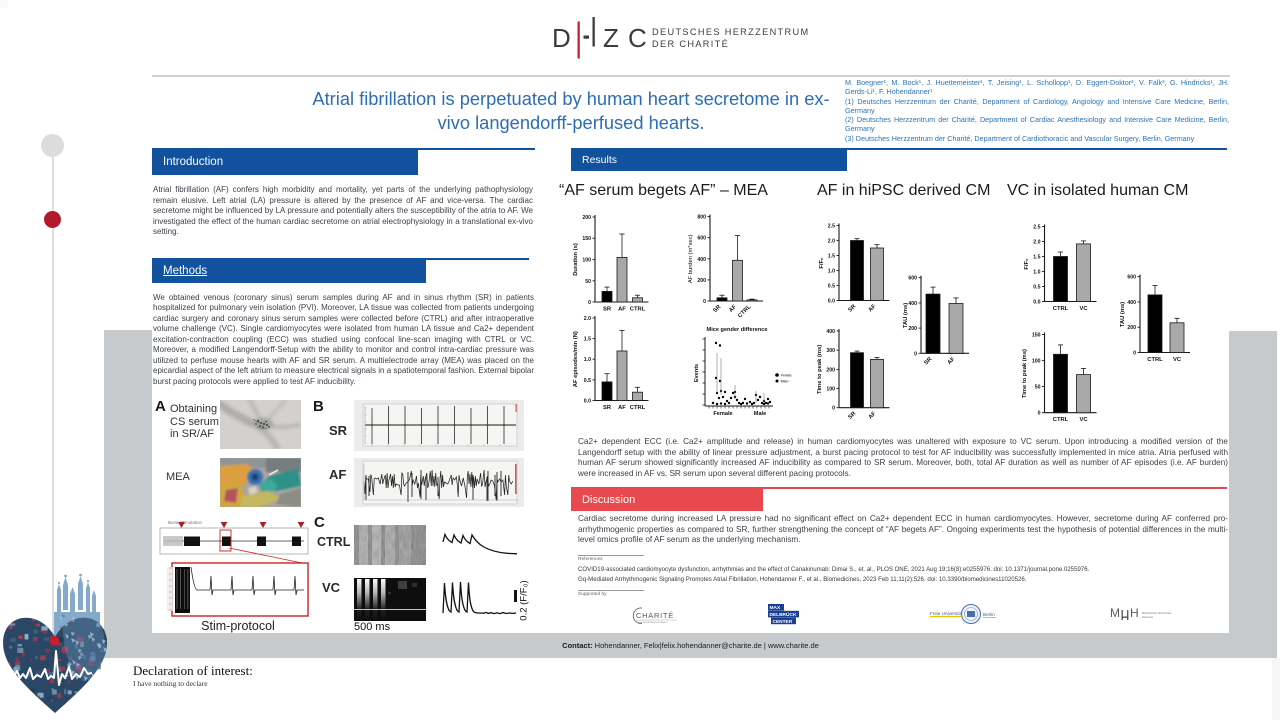  I want to click on svg-text: MAX, so click(775, 608).